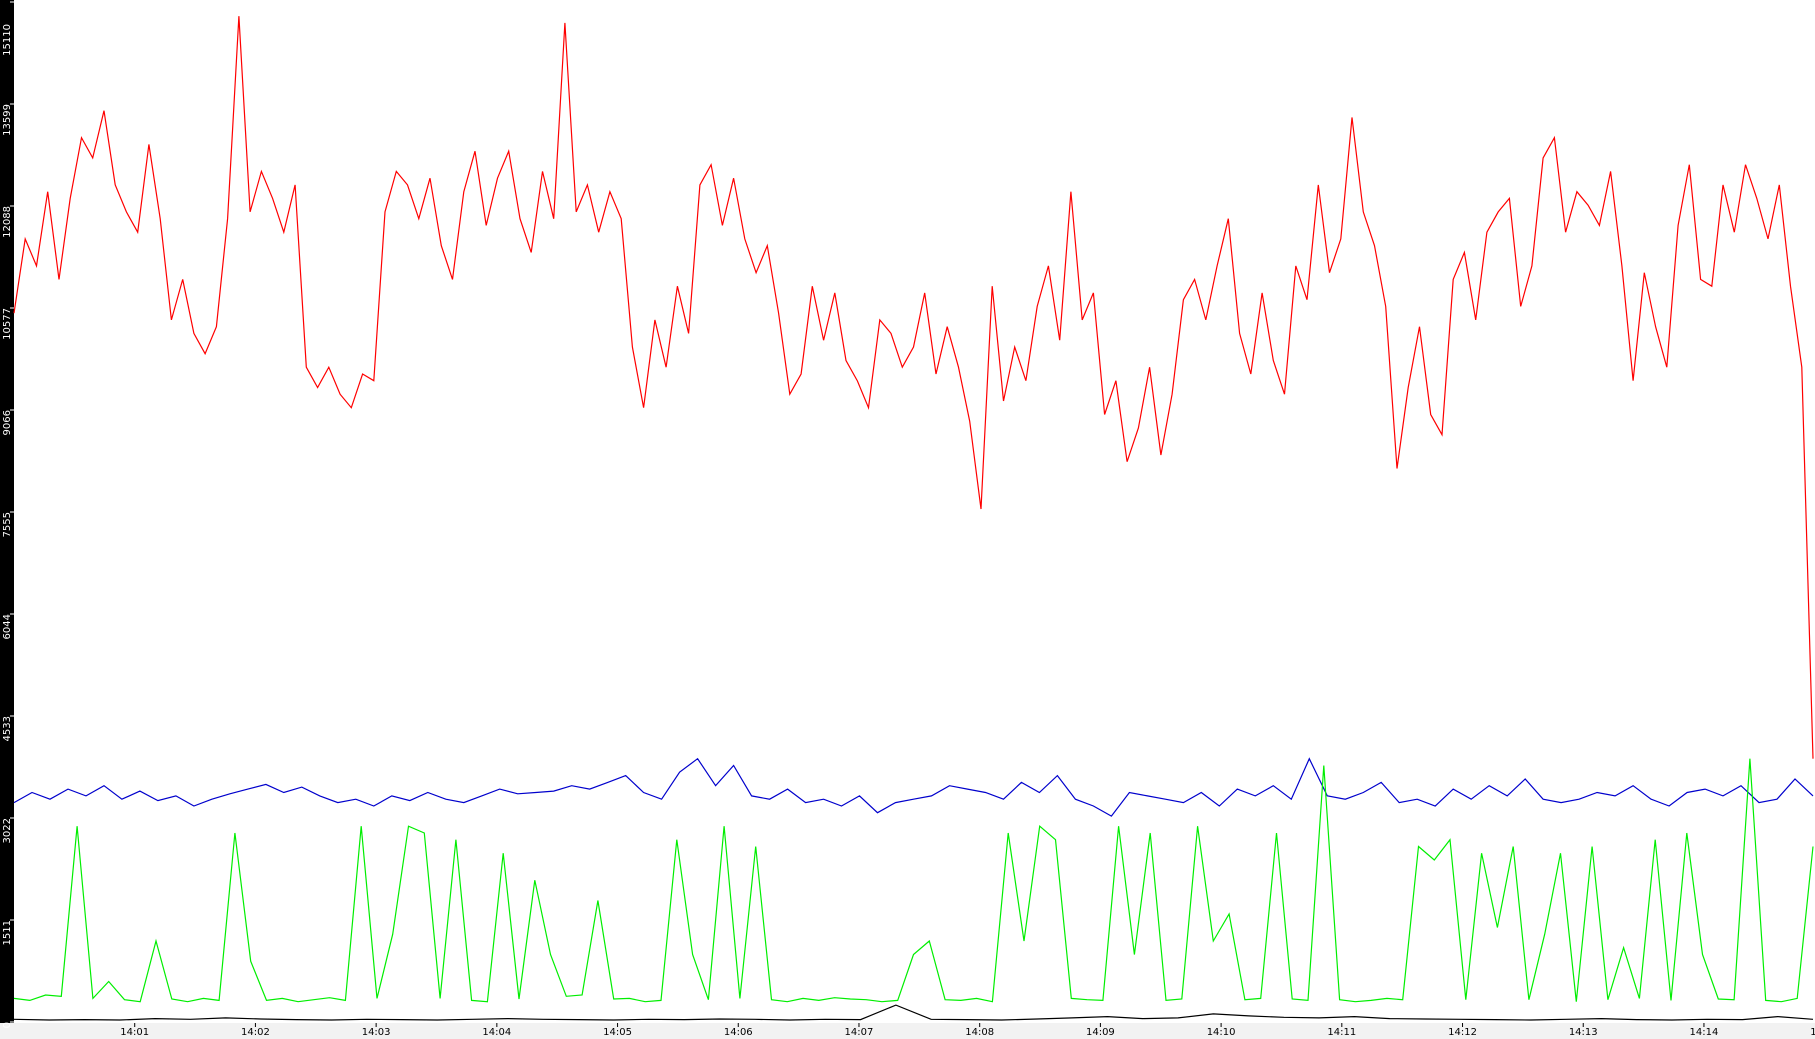 The height and width of the screenshot is (1039, 1815). What do you see at coordinates (496, 1032) in the screenshot?
I see `x-tick-label: 14:04` at bounding box center [496, 1032].